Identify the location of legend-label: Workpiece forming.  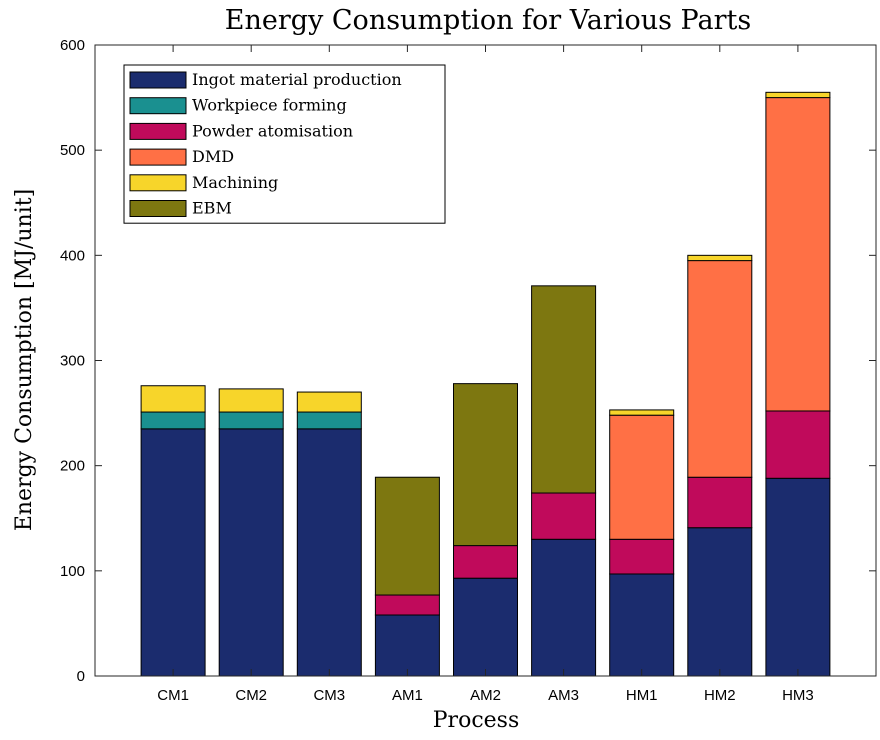
(269, 105).